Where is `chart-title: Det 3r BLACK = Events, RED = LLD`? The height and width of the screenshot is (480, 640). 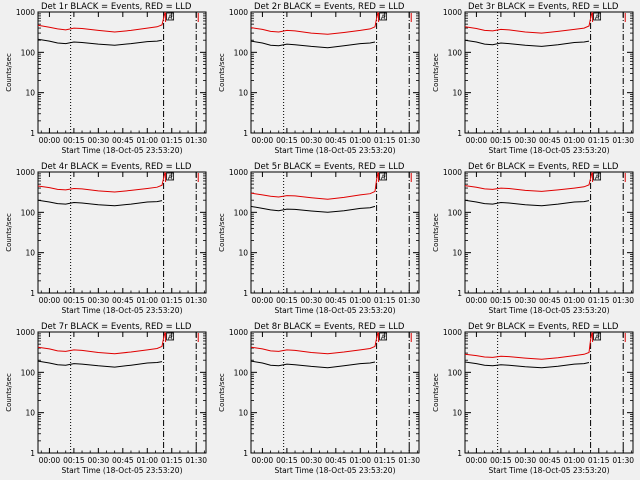 chart-title: Det 3r BLACK = Events, RED = LLD is located at coordinates (543, 7).